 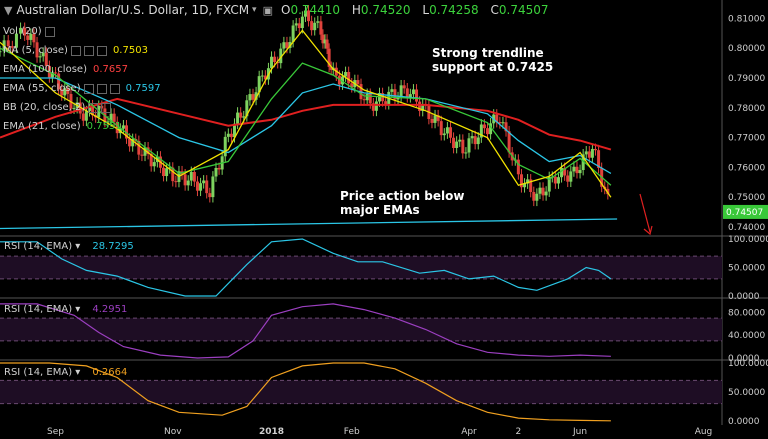 What do you see at coordinates (309, 224) in the screenshot?
I see `series-line` at bounding box center [309, 224].